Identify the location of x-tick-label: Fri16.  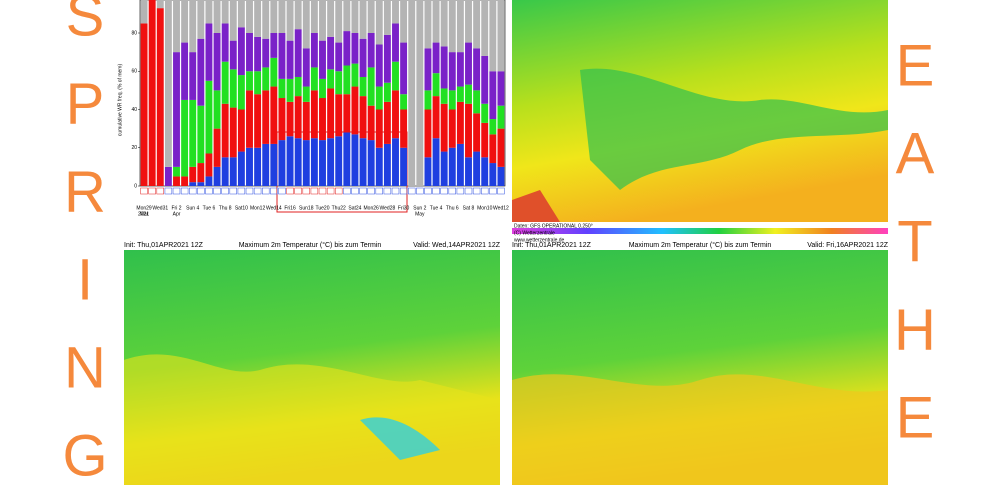
(290, 208).